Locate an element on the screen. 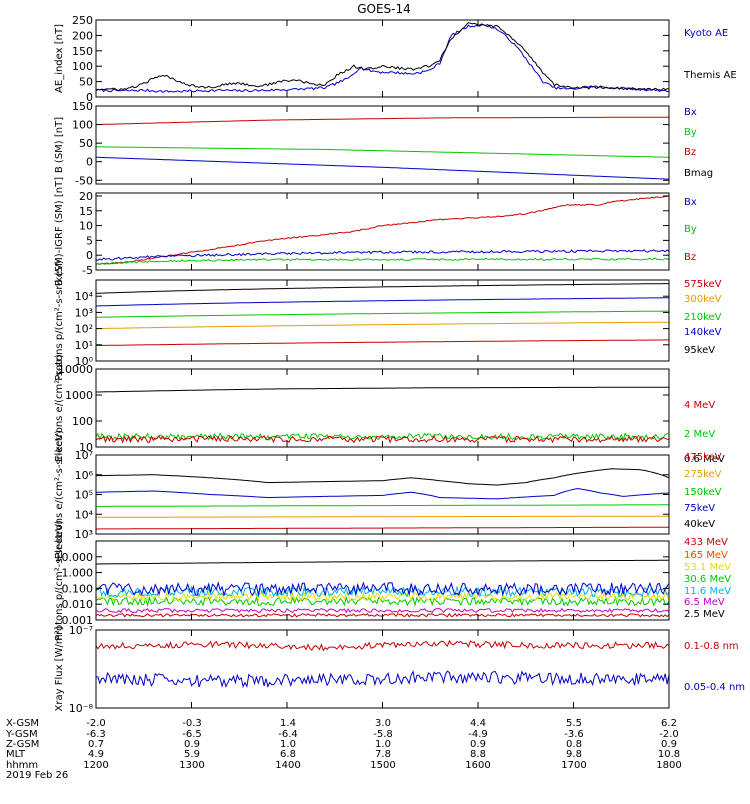 The image size is (750, 804). footer-value: 9.8 is located at coordinates (574, 754).